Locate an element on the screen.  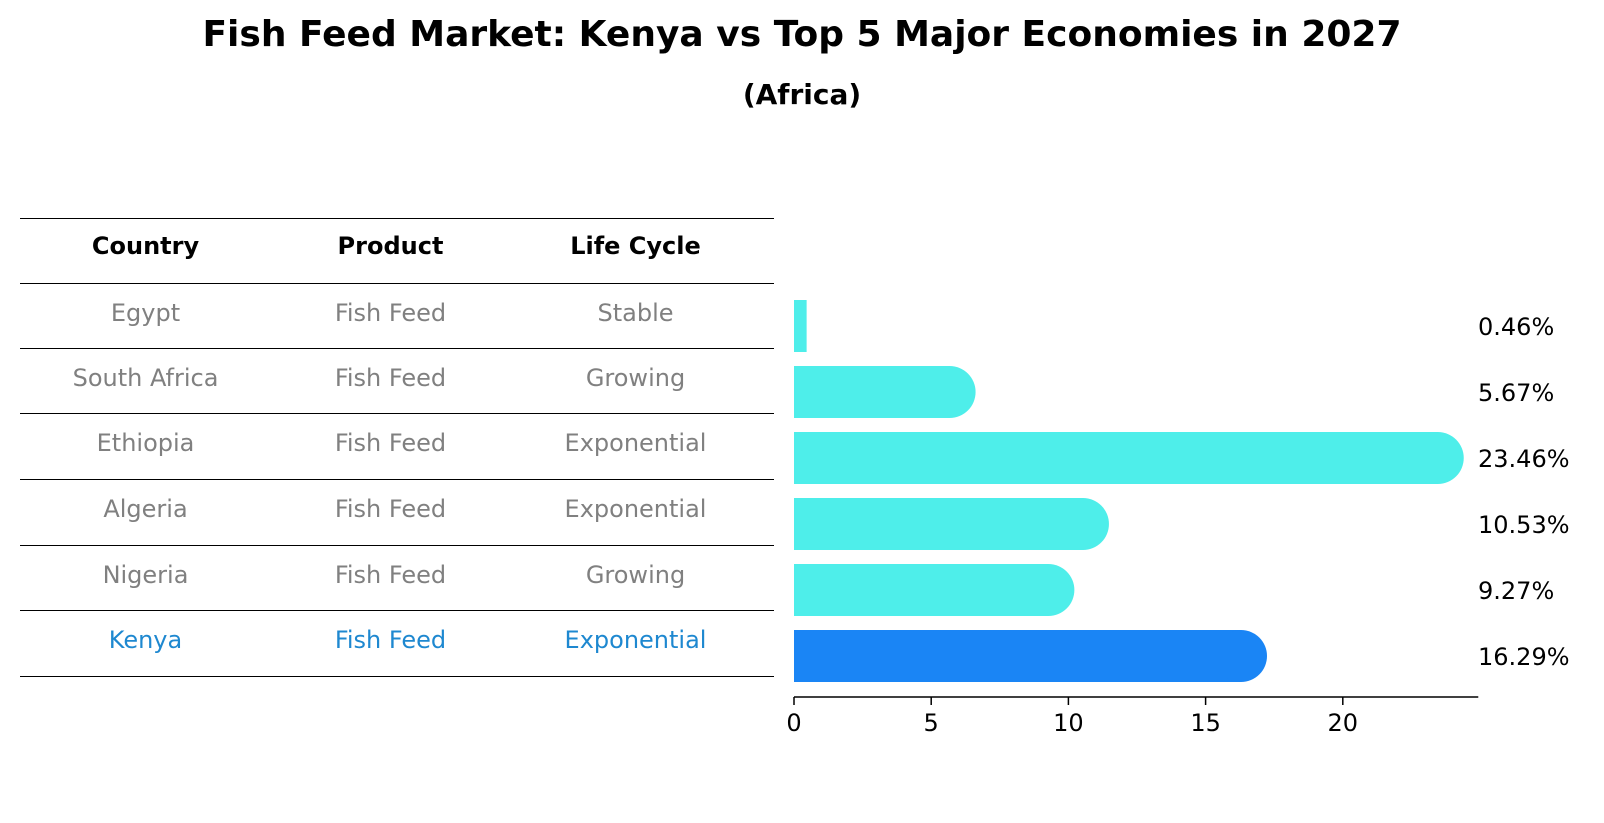
cell-country: Ethiopia is located at coordinates (145, 443).